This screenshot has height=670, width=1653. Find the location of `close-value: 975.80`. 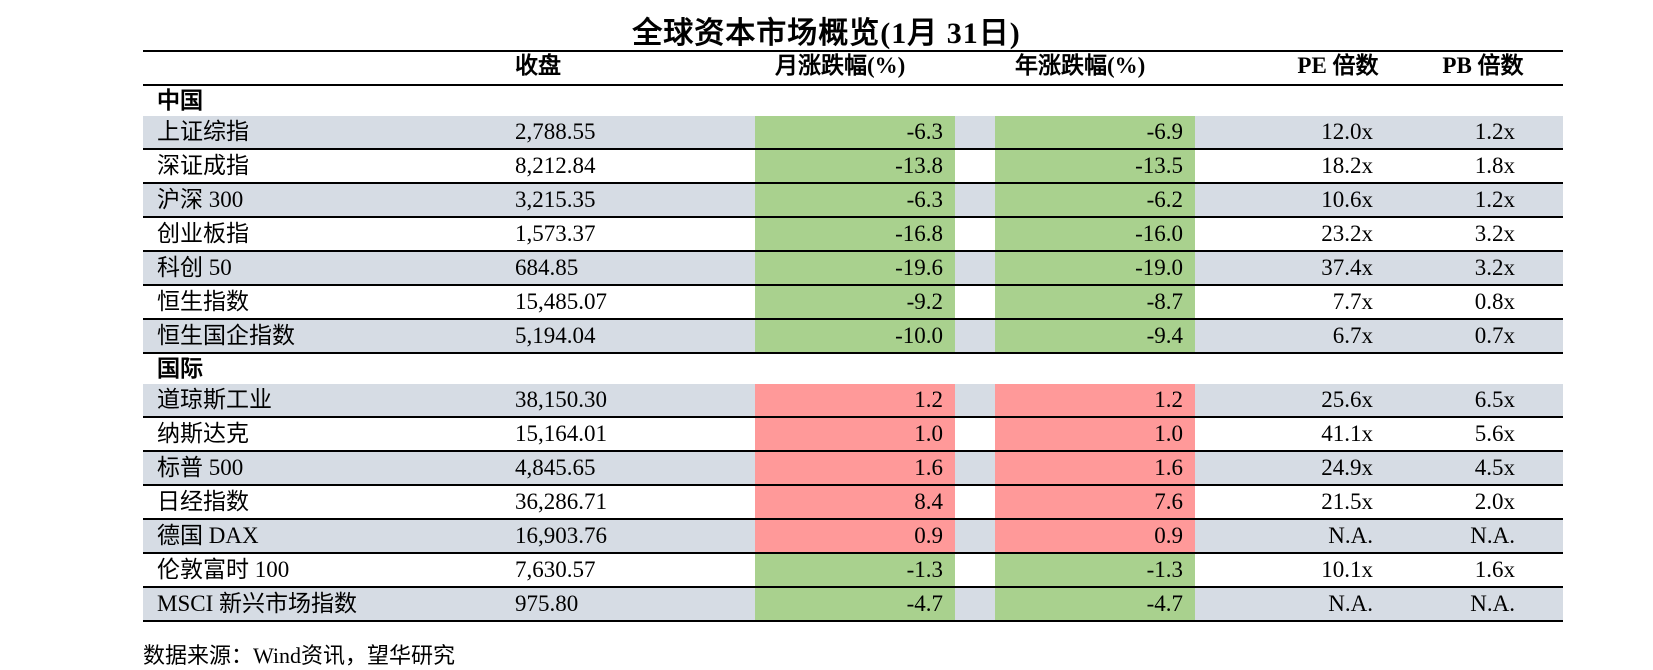

close-value: 975.80 is located at coordinates (547, 603).